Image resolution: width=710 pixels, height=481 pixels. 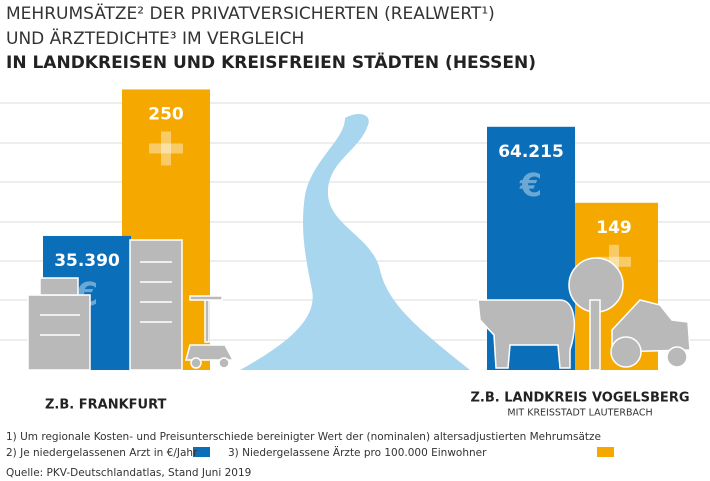 What do you see at coordinates (155, 38) in the screenshot?
I see `title-line: UND ÄRZTEDICHTE³ IM VERGLEICH` at bounding box center [155, 38].